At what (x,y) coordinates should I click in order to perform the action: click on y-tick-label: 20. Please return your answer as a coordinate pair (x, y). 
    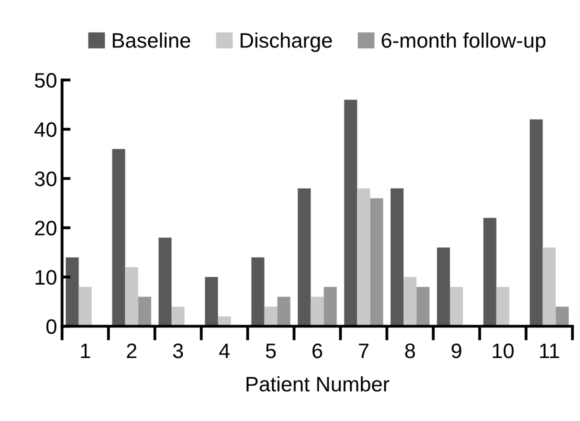
    Looking at the image, I should click on (45, 228).